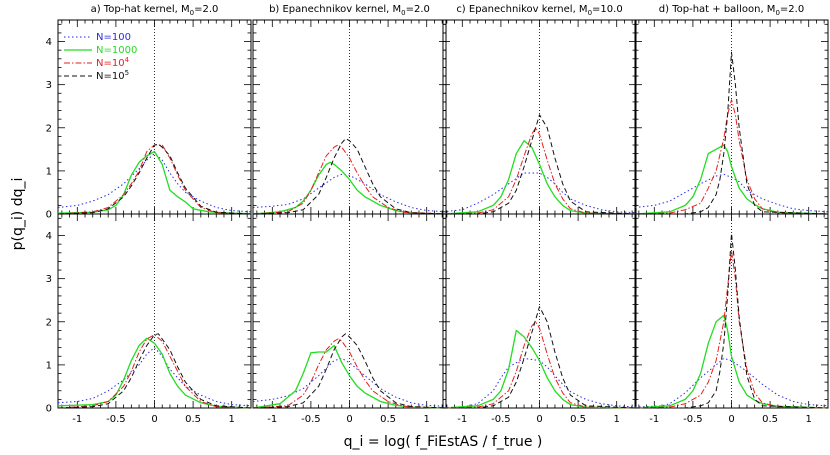 The height and width of the screenshot is (455, 830). I want to click on panel-1-1: -1 -0.5 0 0.5 1, so click(349, 319).